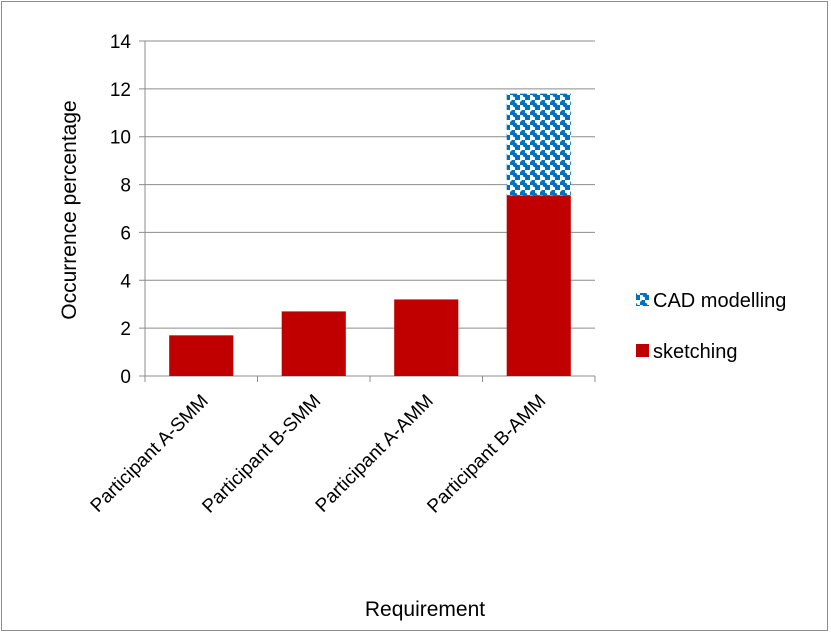  Describe the element at coordinates (125, 186) in the screenshot. I see `y-tick-label: 8` at that location.